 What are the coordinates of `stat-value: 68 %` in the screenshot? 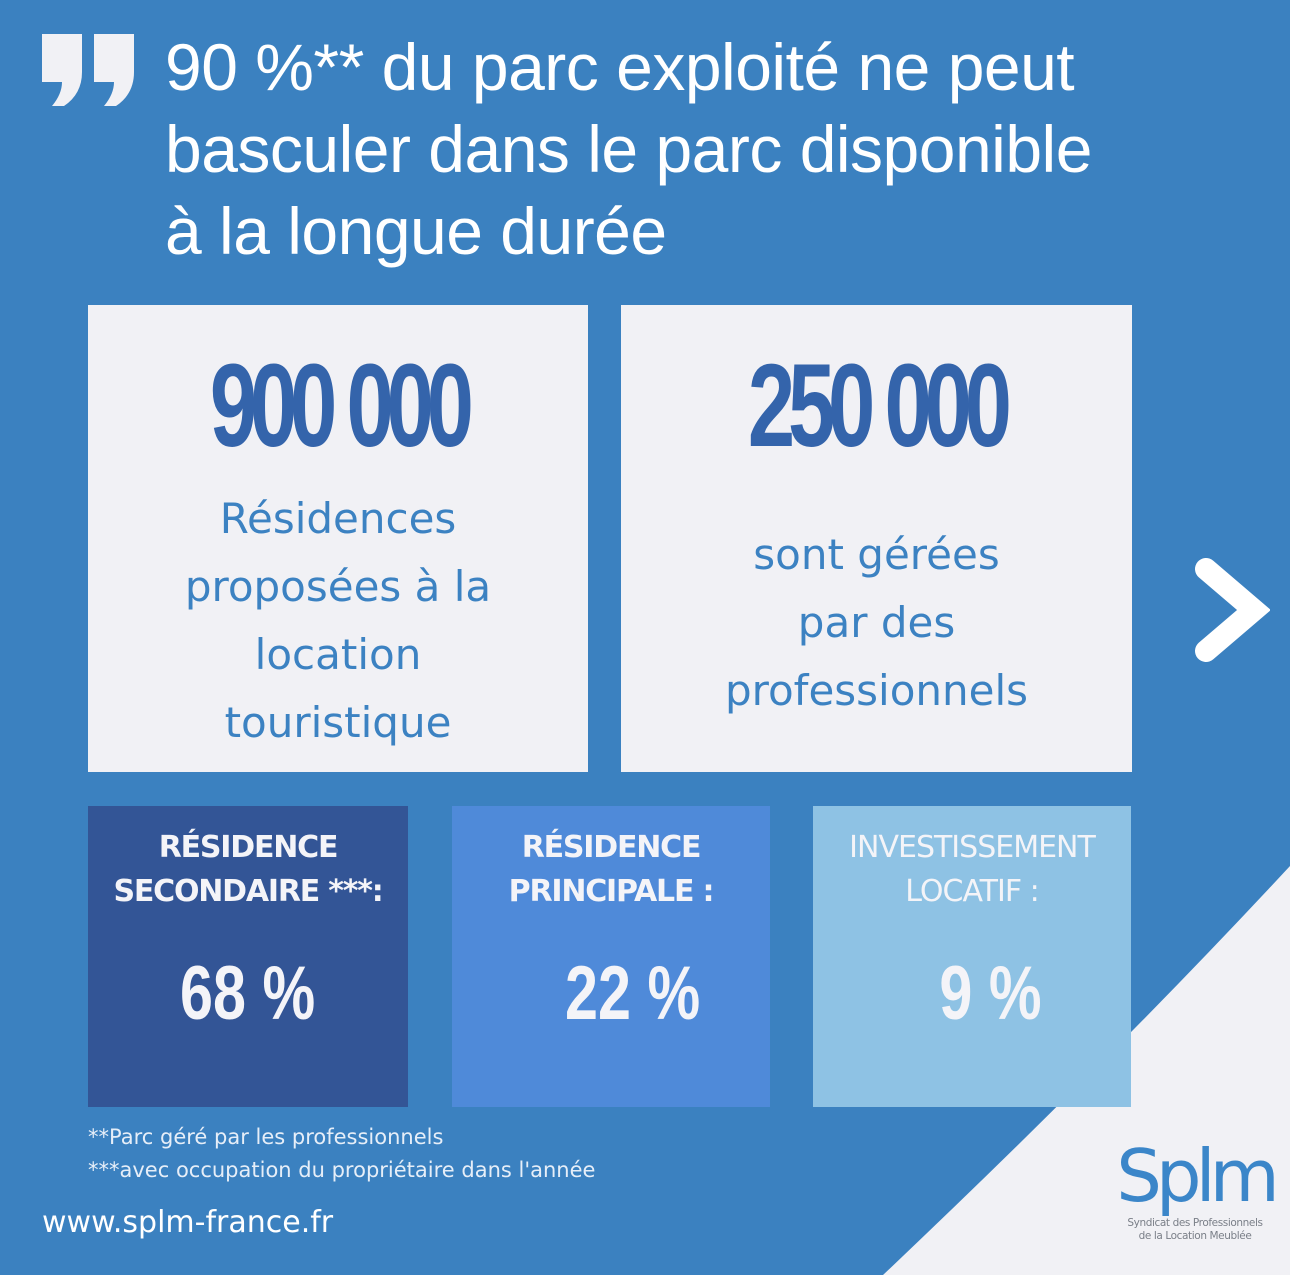 It's located at (248, 993).